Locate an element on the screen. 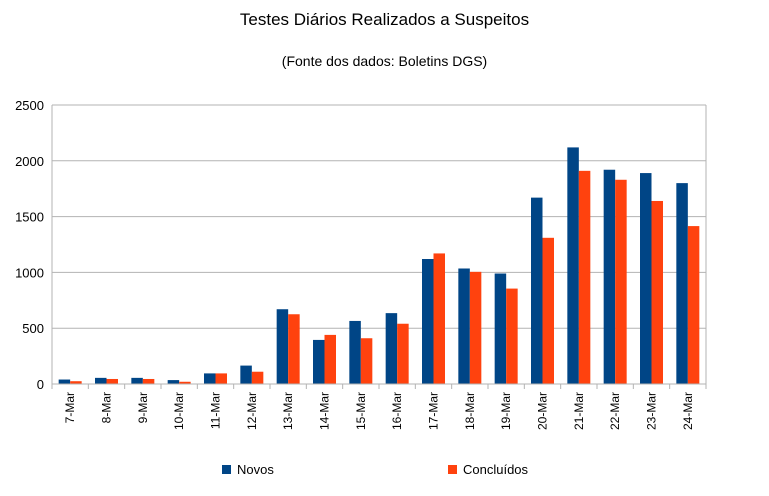  x-tick-label: 21-Mar is located at coordinates (579, 411).